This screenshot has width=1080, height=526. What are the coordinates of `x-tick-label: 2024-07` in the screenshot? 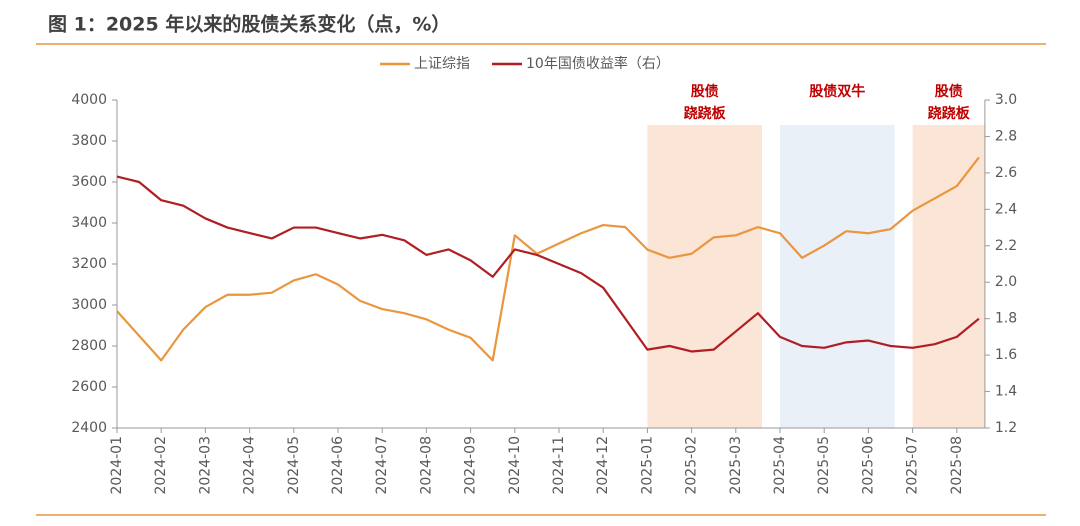 It's located at (382, 465).